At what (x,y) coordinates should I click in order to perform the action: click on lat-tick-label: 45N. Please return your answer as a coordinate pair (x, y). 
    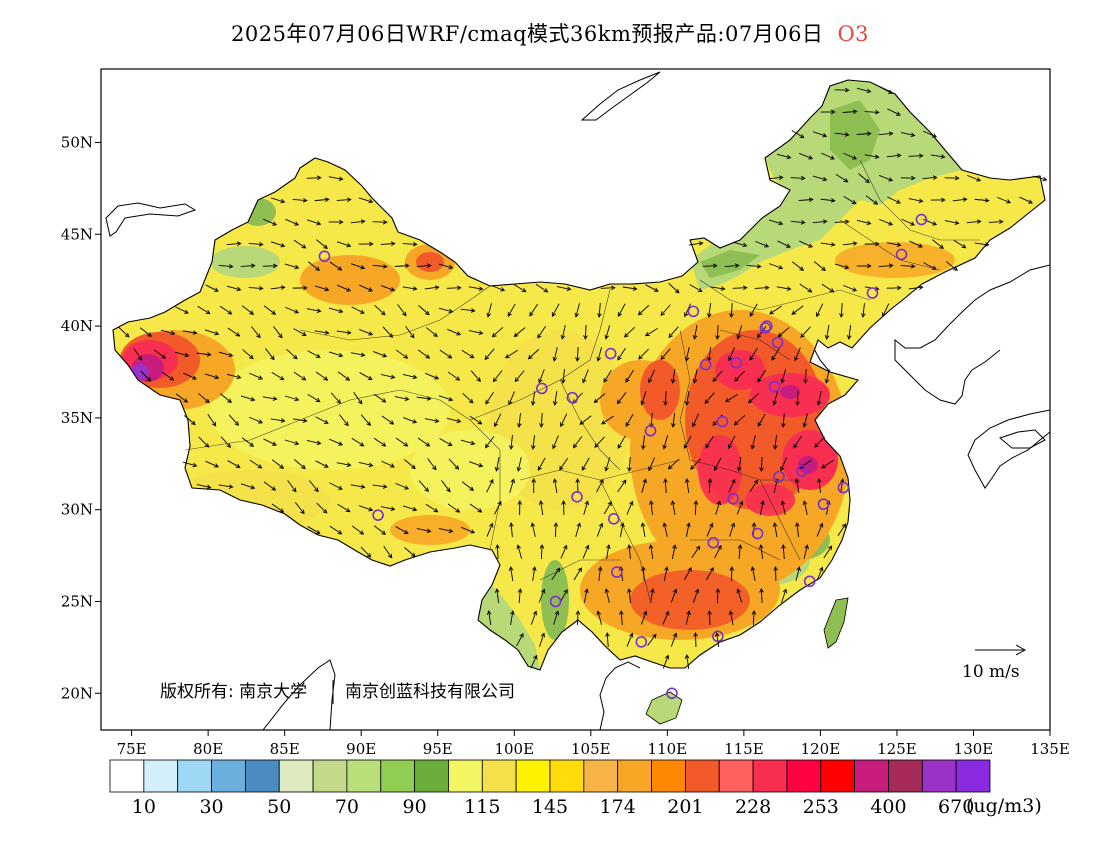
    Looking at the image, I should click on (77, 234).